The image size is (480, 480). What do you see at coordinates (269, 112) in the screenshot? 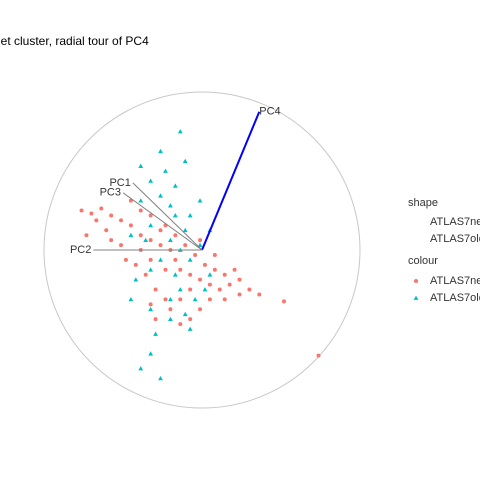
I see `axis-label: PC4` at bounding box center [269, 112].